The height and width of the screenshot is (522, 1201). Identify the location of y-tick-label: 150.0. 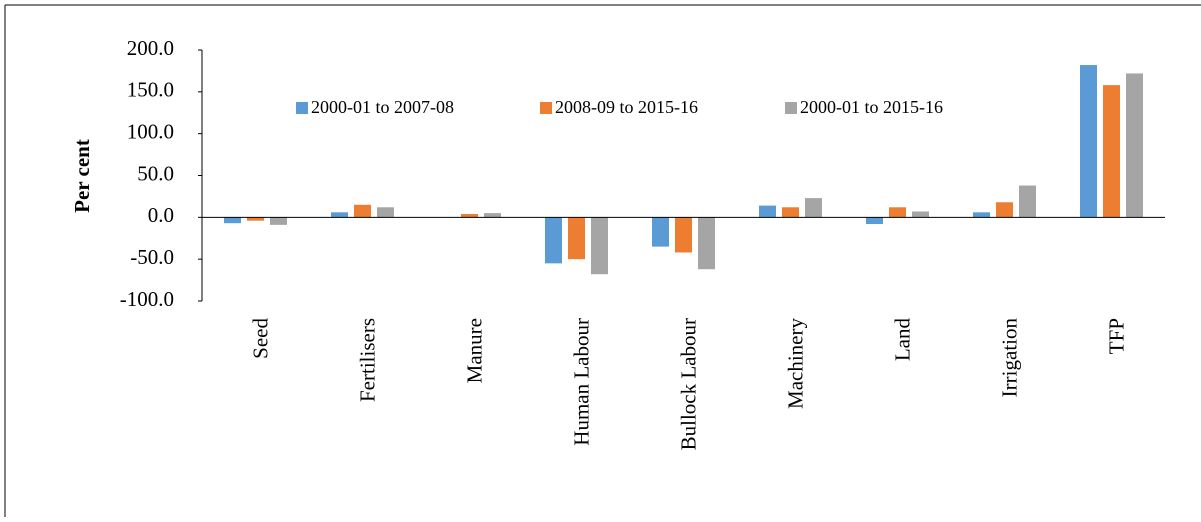
(150, 90).